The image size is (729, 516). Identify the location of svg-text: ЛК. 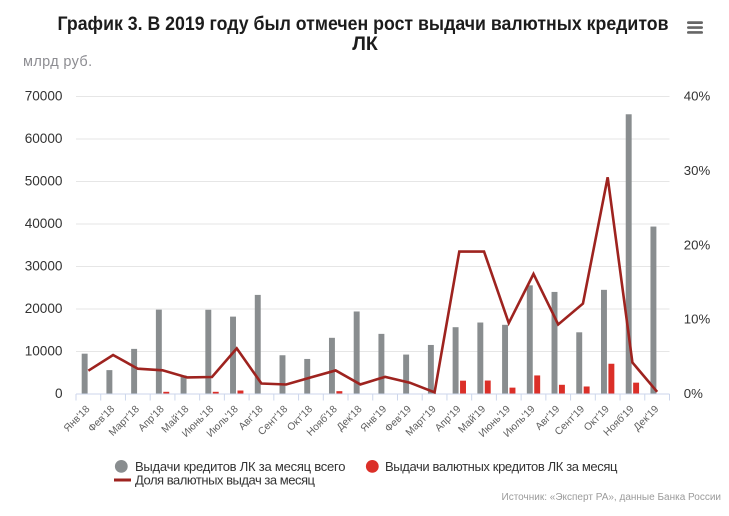
(365, 44).